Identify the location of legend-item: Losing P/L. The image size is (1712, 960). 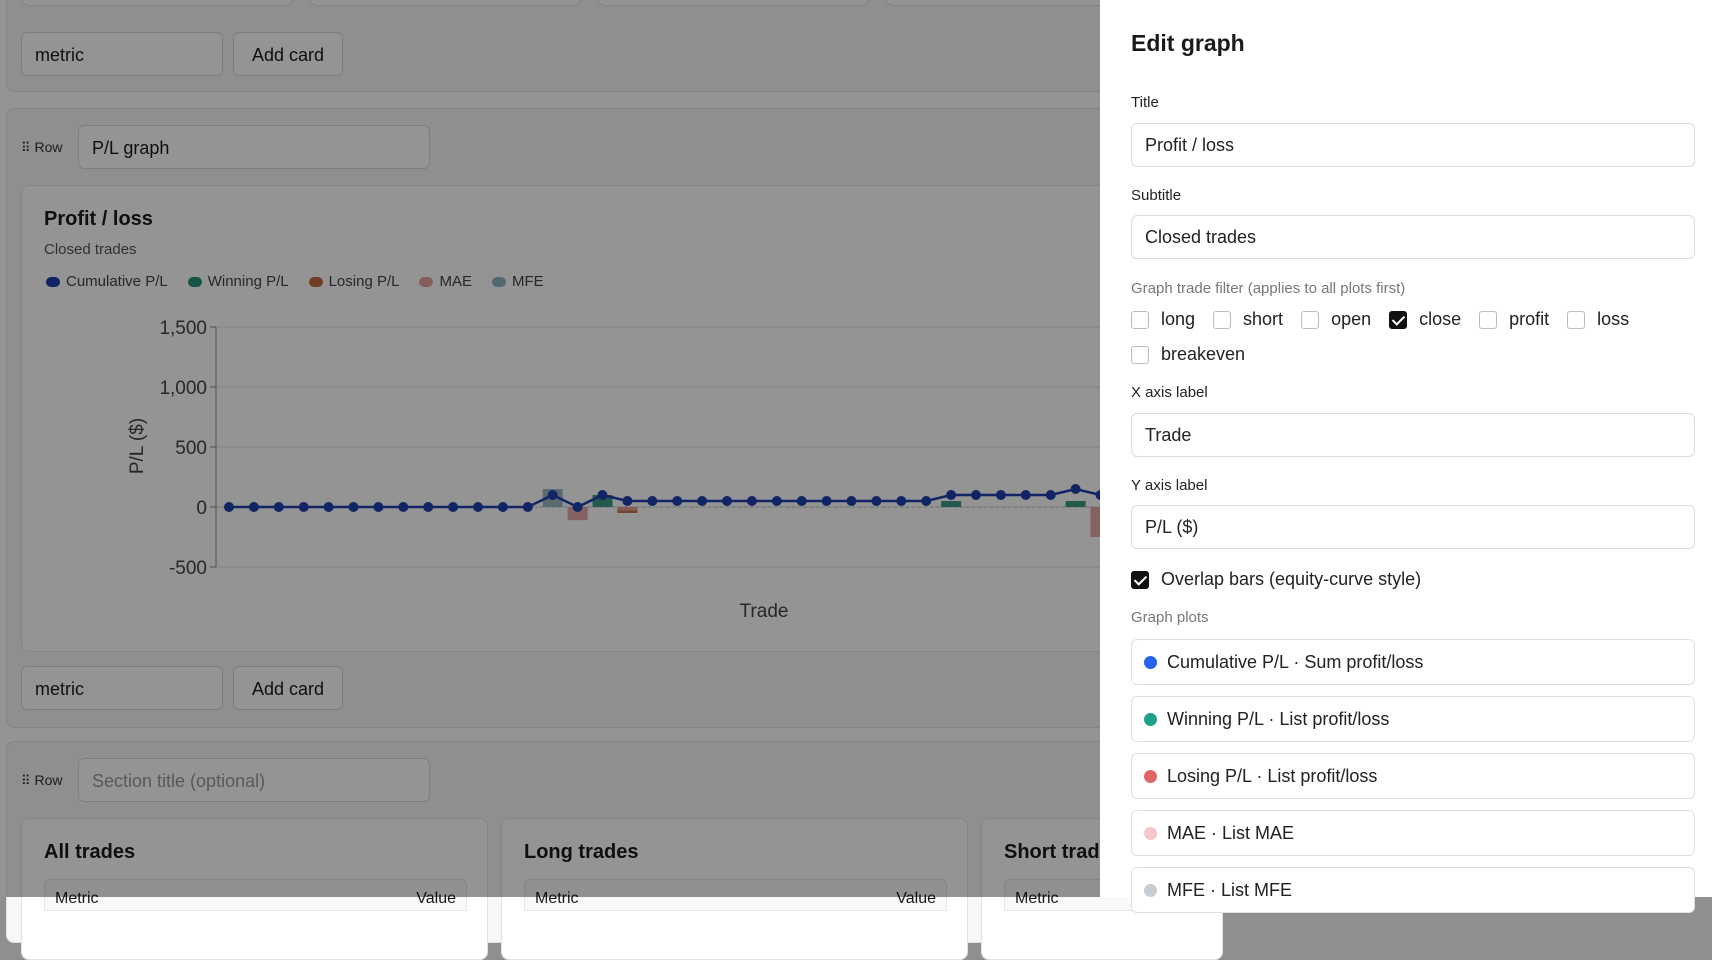
(353, 281).